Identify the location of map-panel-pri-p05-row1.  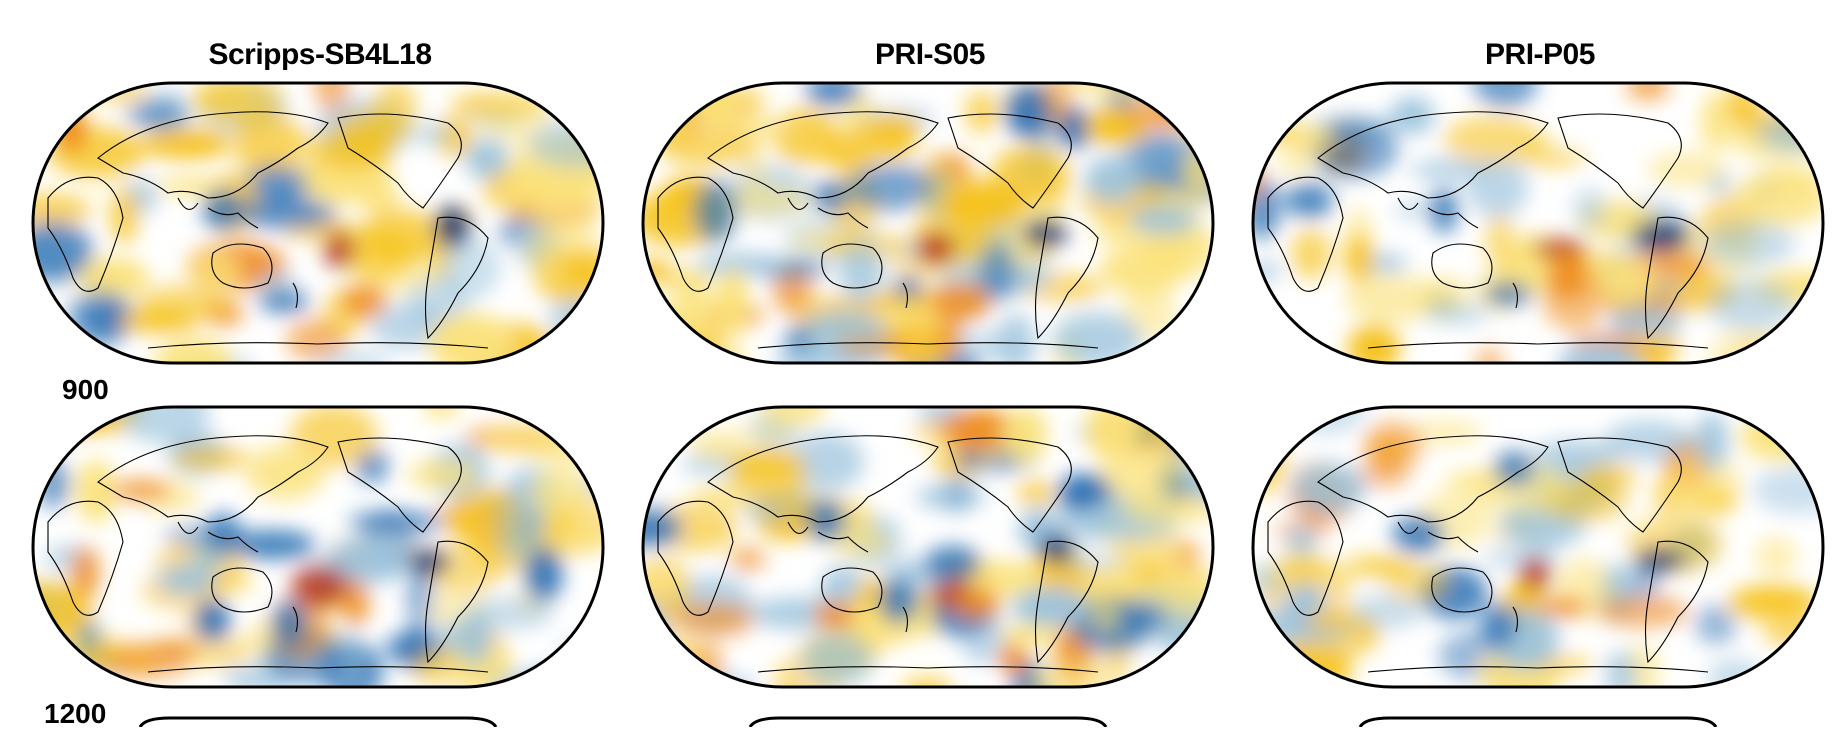
(1538, 223).